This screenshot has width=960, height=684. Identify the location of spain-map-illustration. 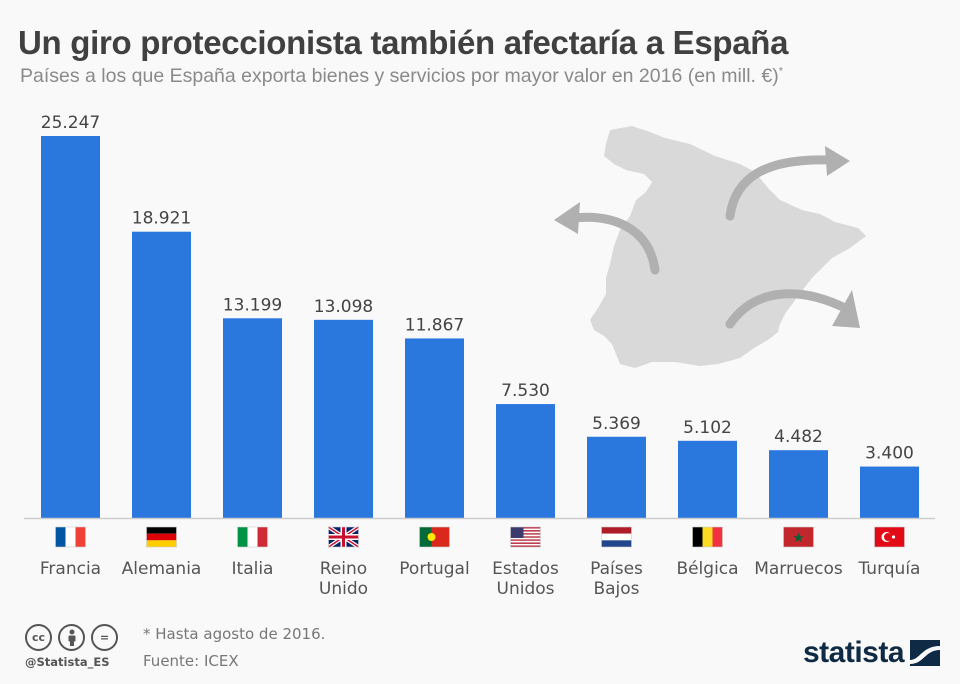
(710, 247).